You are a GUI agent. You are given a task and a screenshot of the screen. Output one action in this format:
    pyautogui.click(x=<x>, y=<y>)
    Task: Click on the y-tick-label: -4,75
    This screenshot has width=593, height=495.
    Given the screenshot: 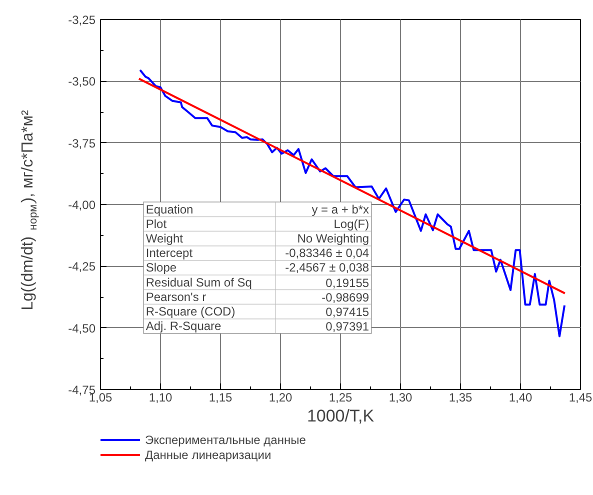 What is the action you would take?
    pyautogui.click(x=82, y=390)
    